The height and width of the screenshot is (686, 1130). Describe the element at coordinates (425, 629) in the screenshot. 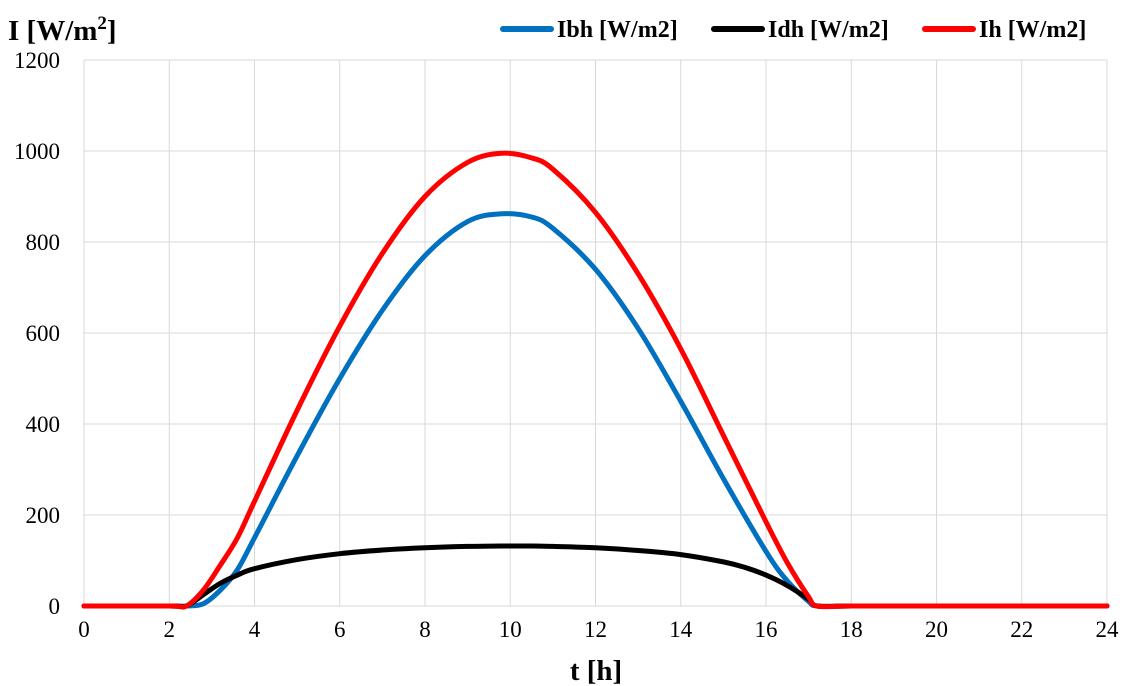

I see `x-tick-label: 8` at that location.